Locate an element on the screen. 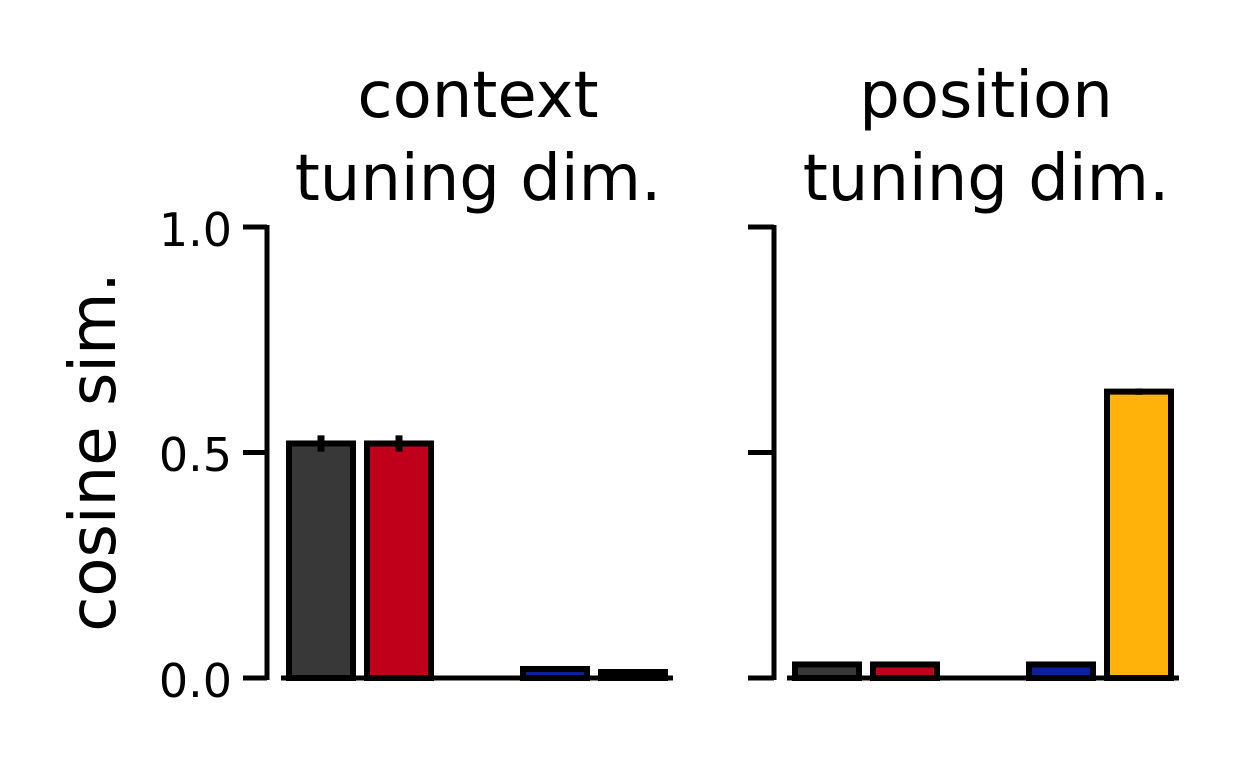 This screenshot has height=773, width=1260. y-axis-label: cosine sim. is located at coordinates (94, 452).